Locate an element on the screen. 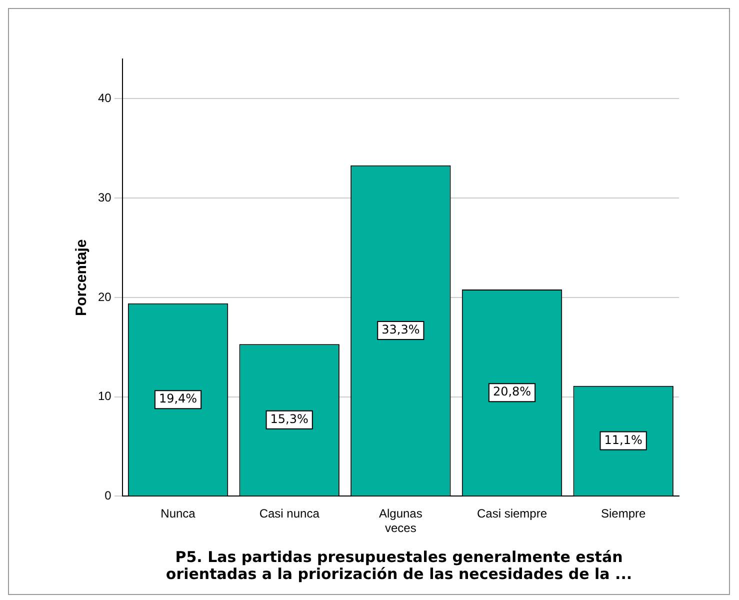 This screenshot has height=600, width=739. x-tick-label: Algunas veces is located at coordinates (400, 521).